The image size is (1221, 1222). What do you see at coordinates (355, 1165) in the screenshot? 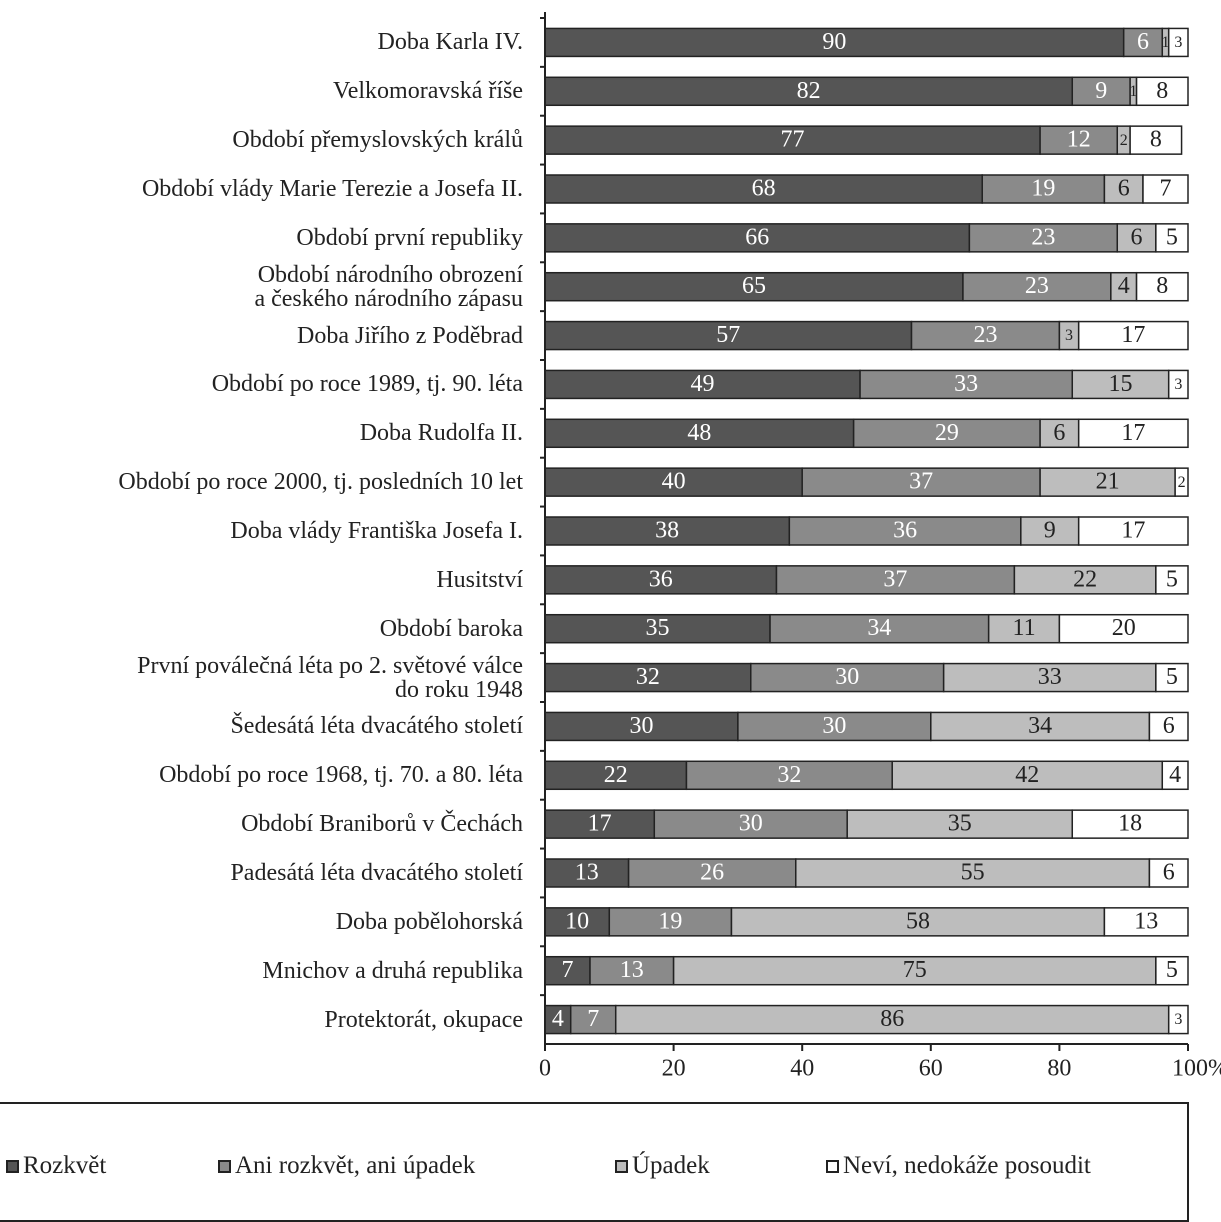
I see `legend-label: Ani rozkvět, ani úpadek` at bounding box center [355, 1165].